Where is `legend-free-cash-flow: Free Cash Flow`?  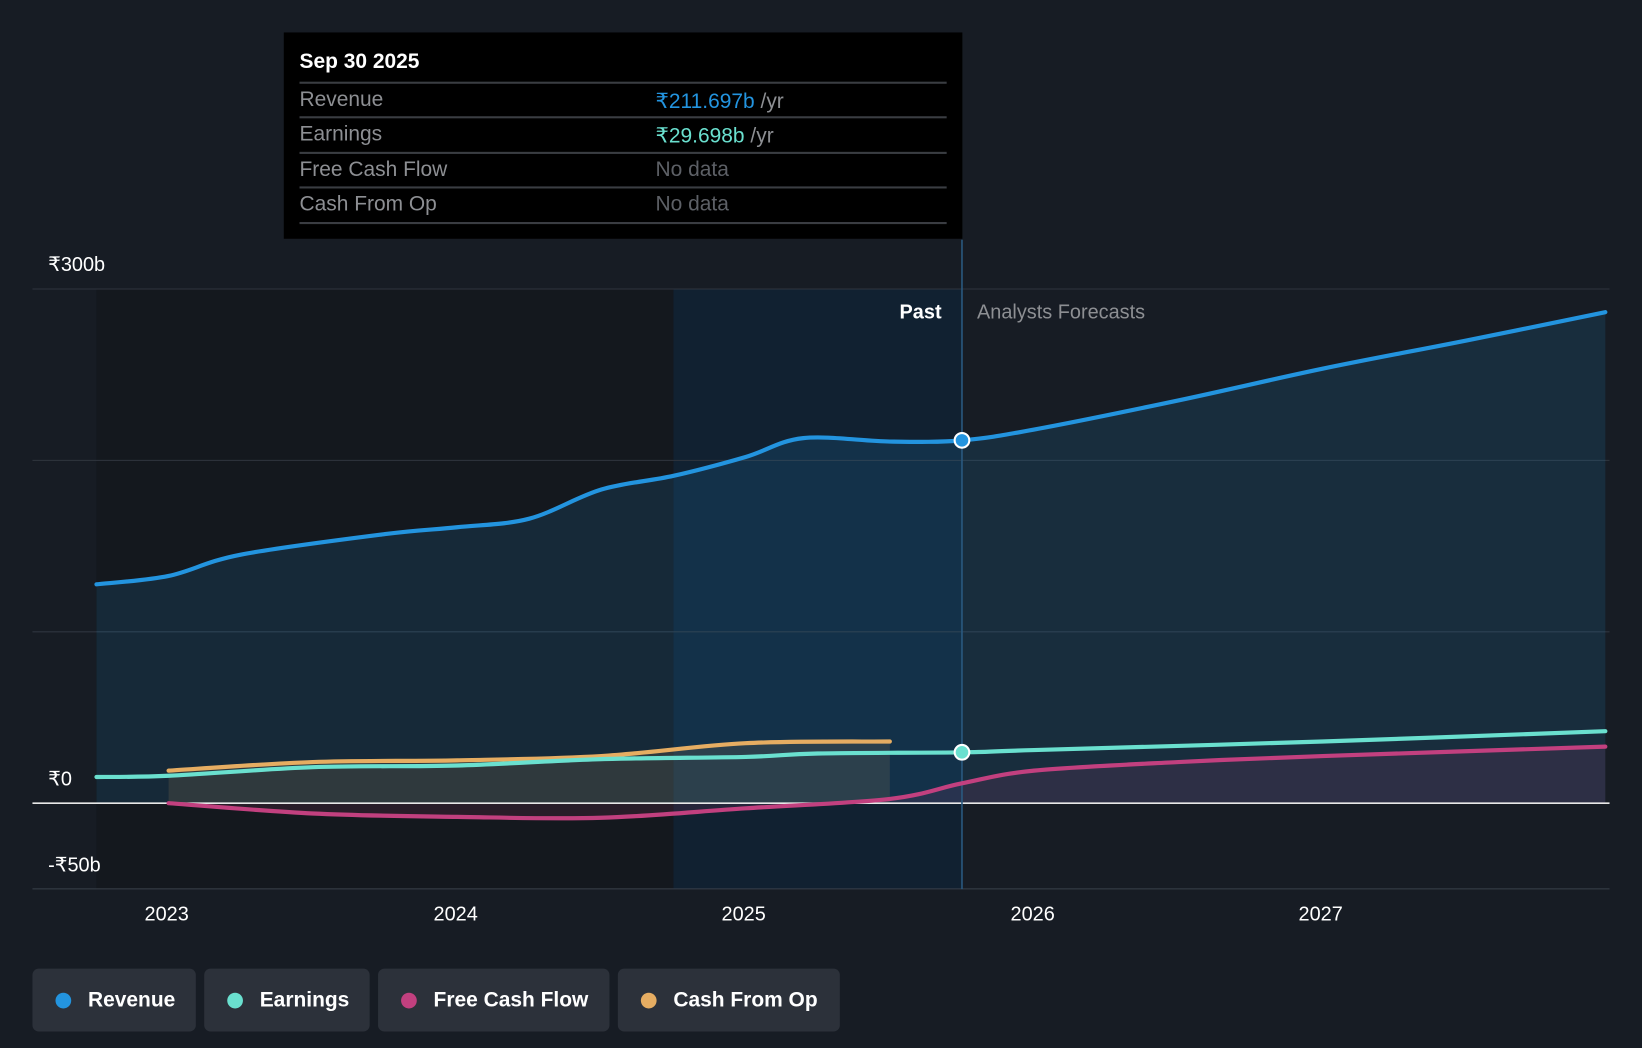 legend-free-cash-flow: Free Cash Flow is located at coordinates (494, 1000).